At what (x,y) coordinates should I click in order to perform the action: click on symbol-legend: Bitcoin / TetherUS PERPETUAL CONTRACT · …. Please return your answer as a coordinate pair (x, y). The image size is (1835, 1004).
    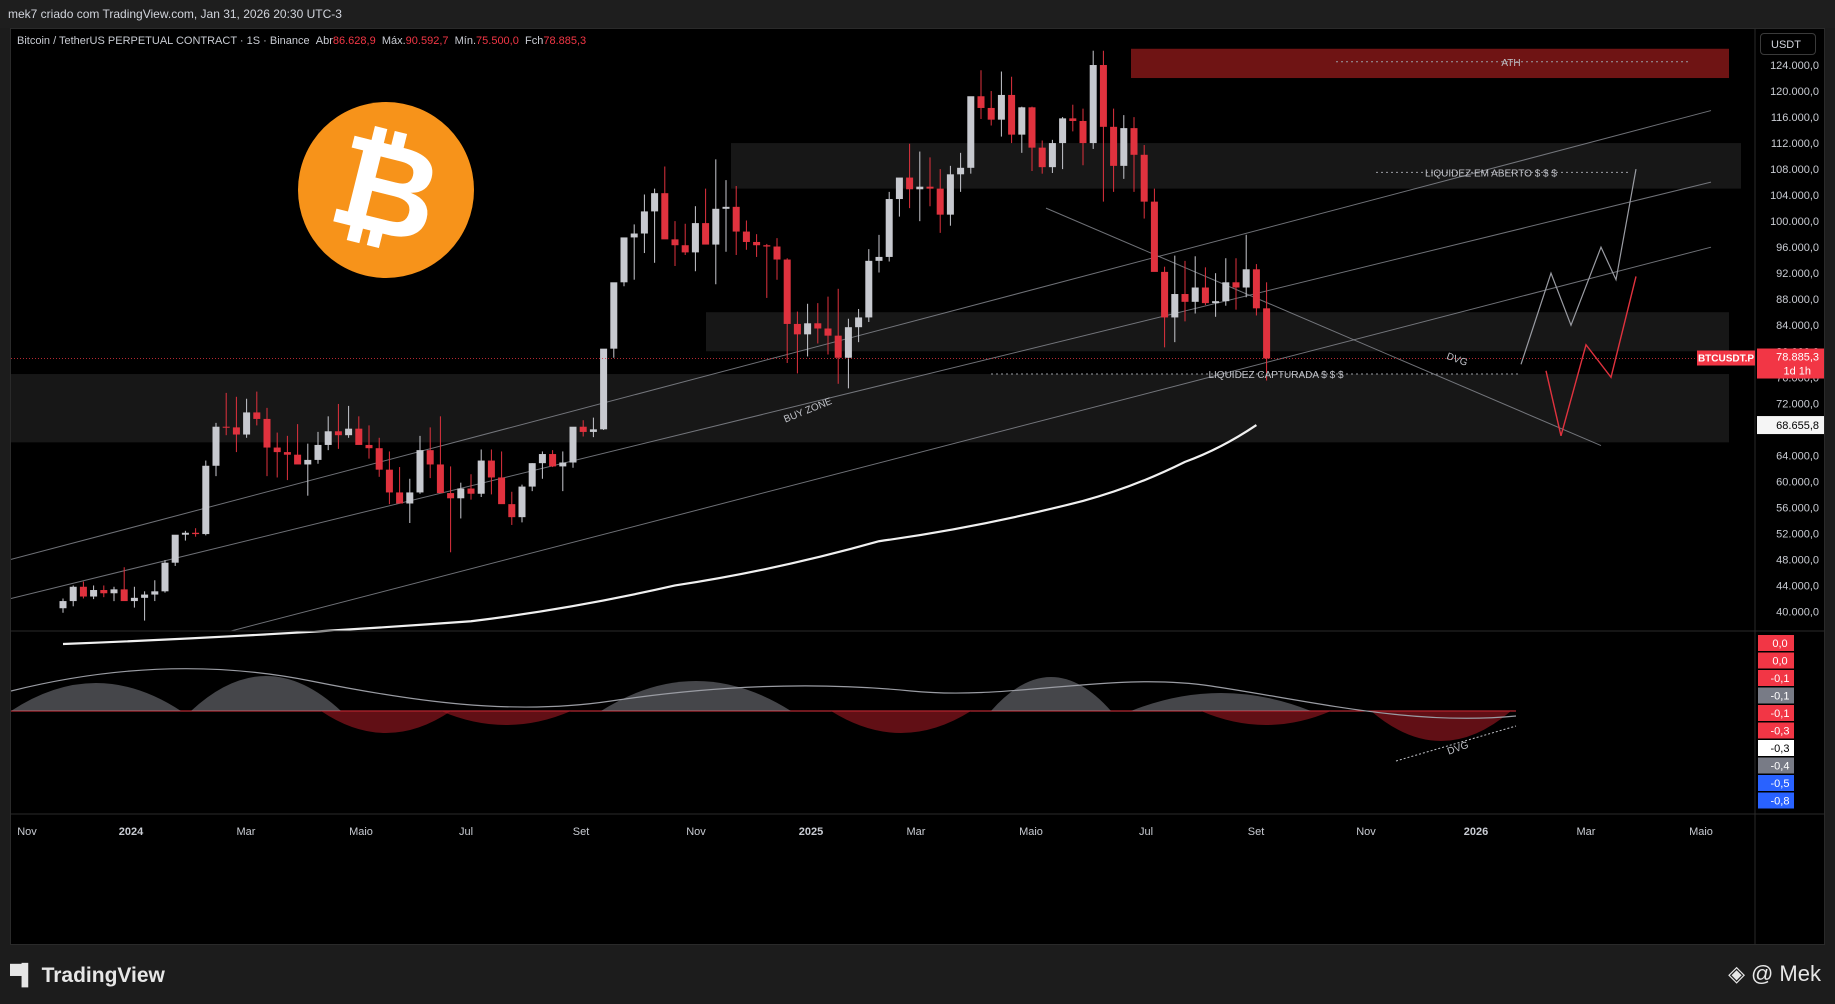
    Looking at the image, I should click on (301, 41).